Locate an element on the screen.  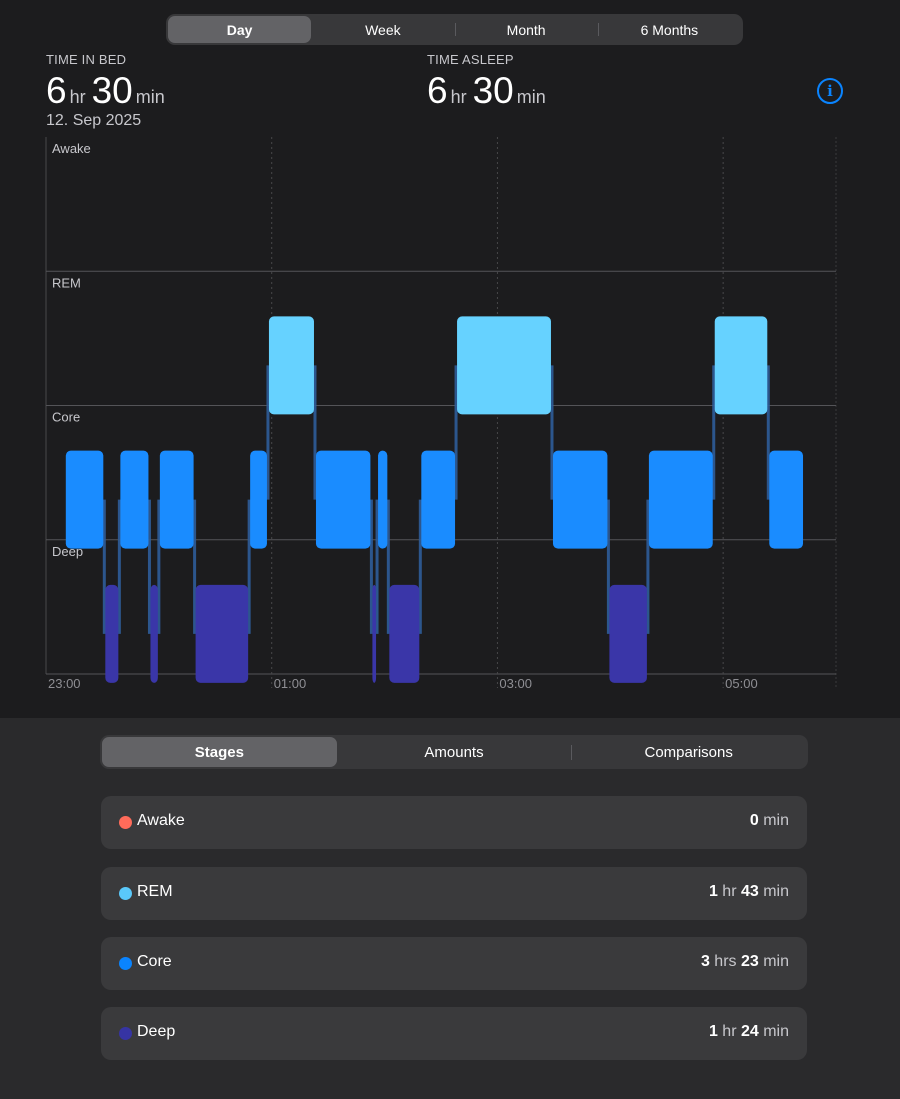
x-tick-label: 23:00 is located at coordinates (64, 683).